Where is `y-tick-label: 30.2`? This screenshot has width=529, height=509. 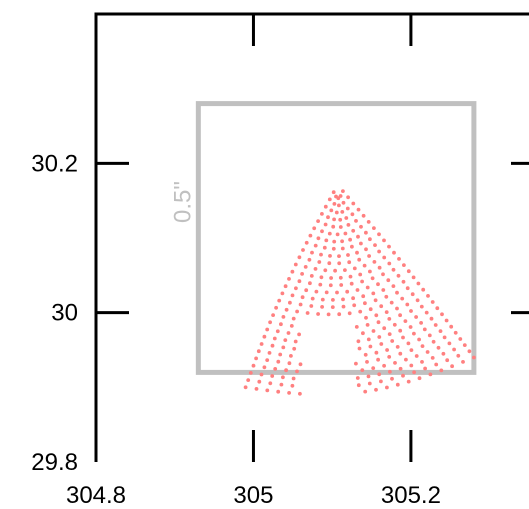
y-tick-label: 30.2 is located at coordinates (54, 163).